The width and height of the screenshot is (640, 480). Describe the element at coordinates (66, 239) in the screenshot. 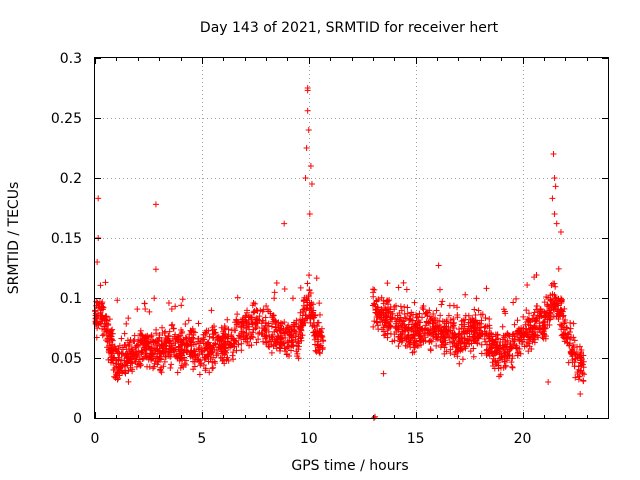

I see `y-tick-labels: 0 0.05 0.1 0.15 0.2 0.25 0.3` at that location.